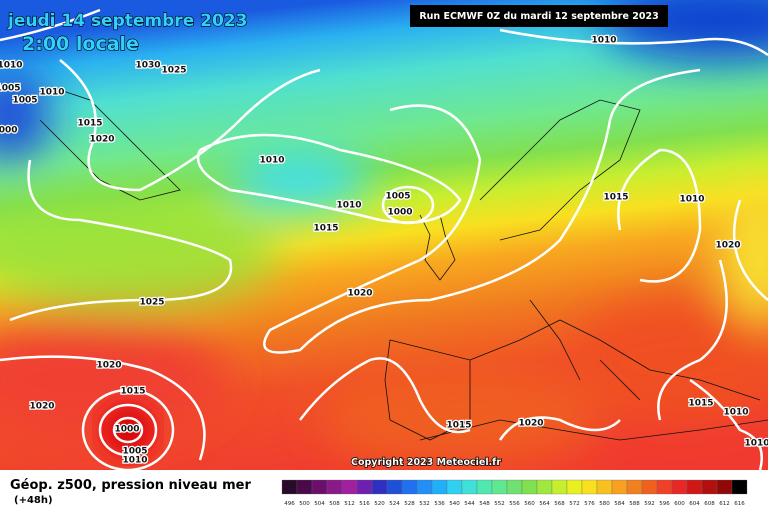 Image resolution: width=768 pixels, height=512 pixels. Describe the element at coordinates (499, 504) in the screenshot. I see `legend-label: 552` at that location.